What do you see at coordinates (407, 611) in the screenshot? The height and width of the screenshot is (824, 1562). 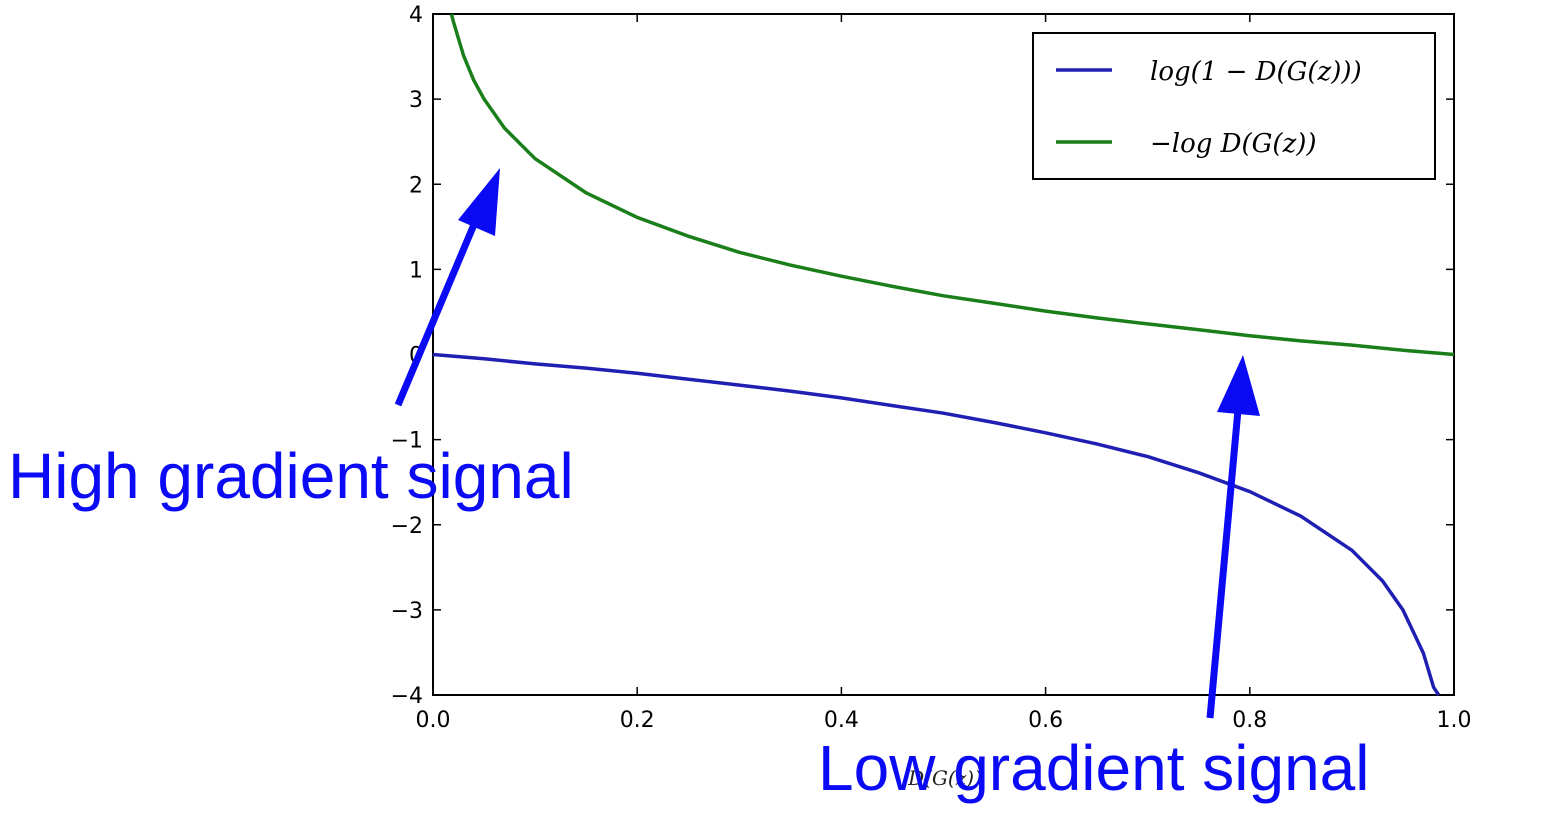 I see `y-tick-label: −3` at bounding box center [407, 611].